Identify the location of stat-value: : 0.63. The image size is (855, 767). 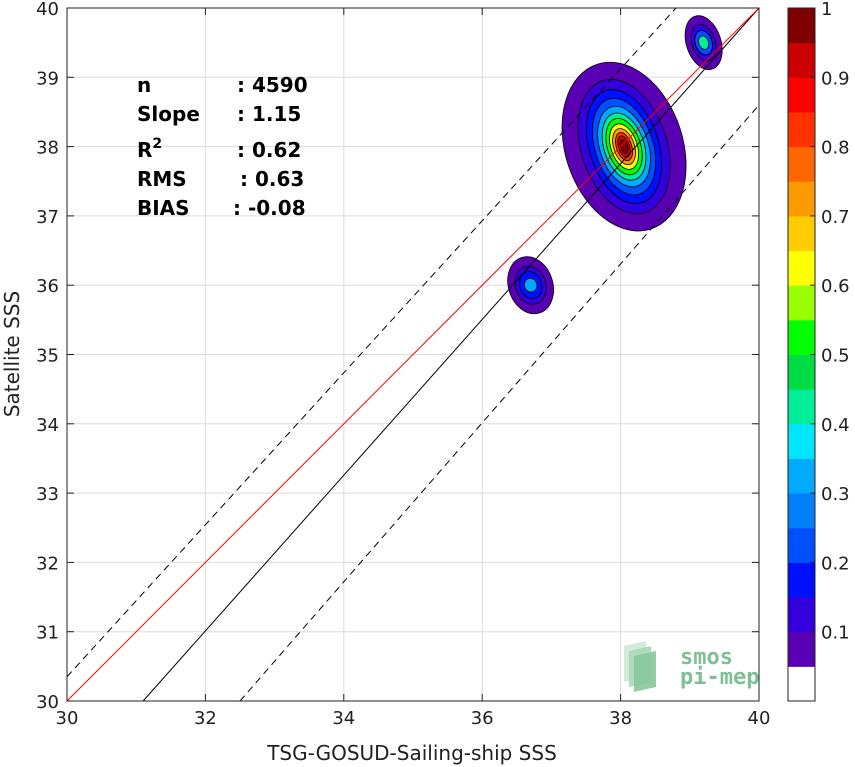
(272, 179).